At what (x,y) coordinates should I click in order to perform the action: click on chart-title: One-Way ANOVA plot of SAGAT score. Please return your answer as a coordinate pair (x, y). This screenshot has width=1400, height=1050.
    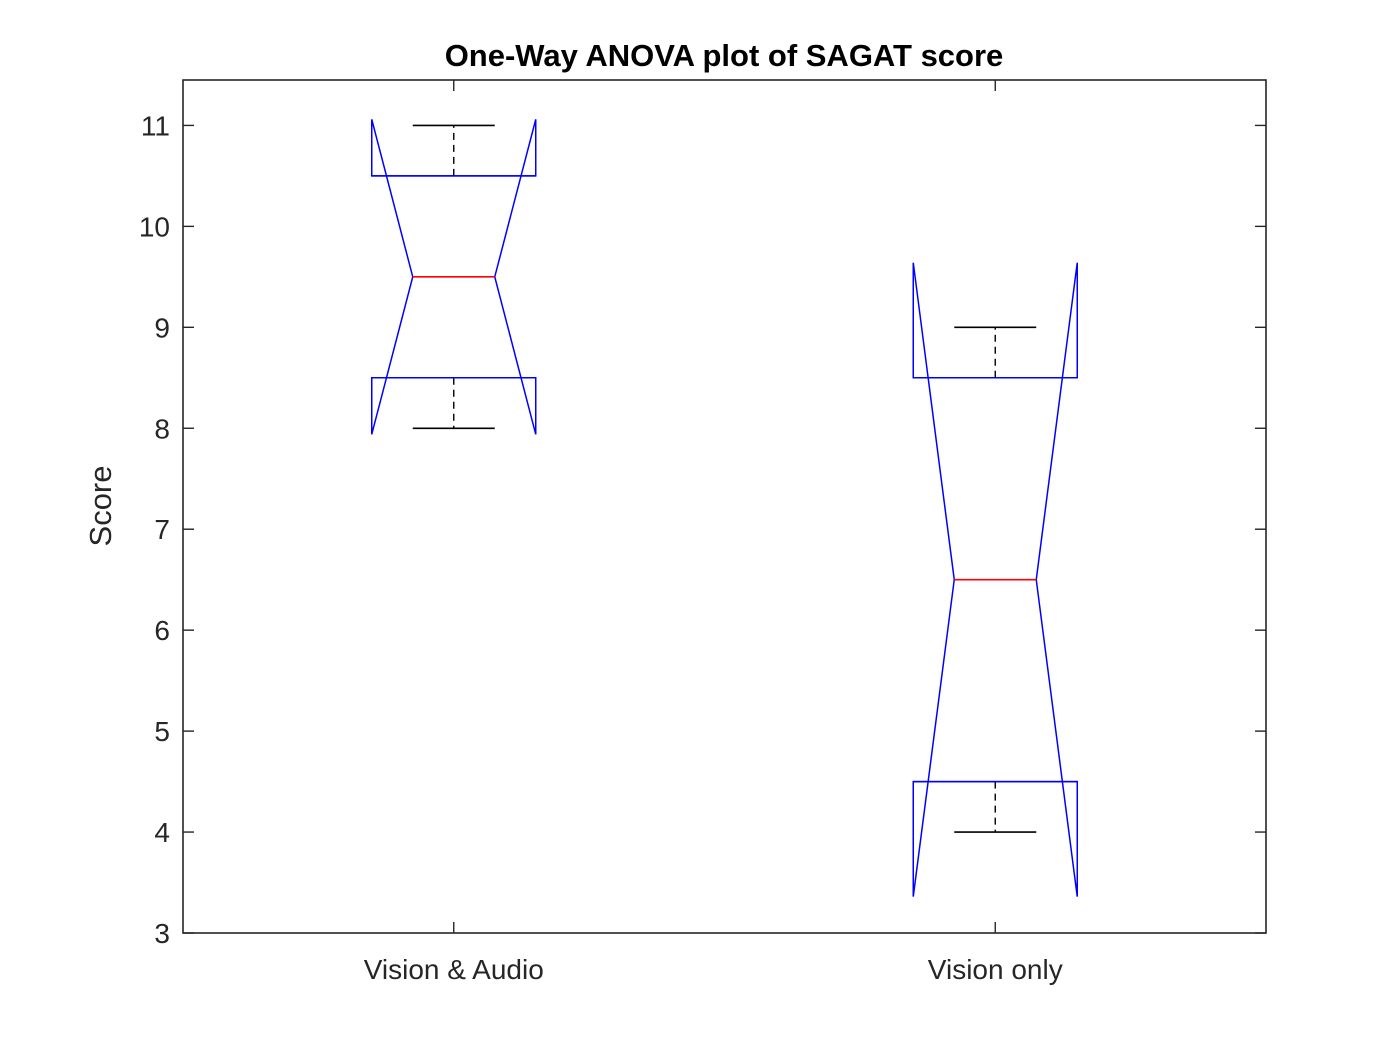
    Looking at the image, I should click on (724, 55).